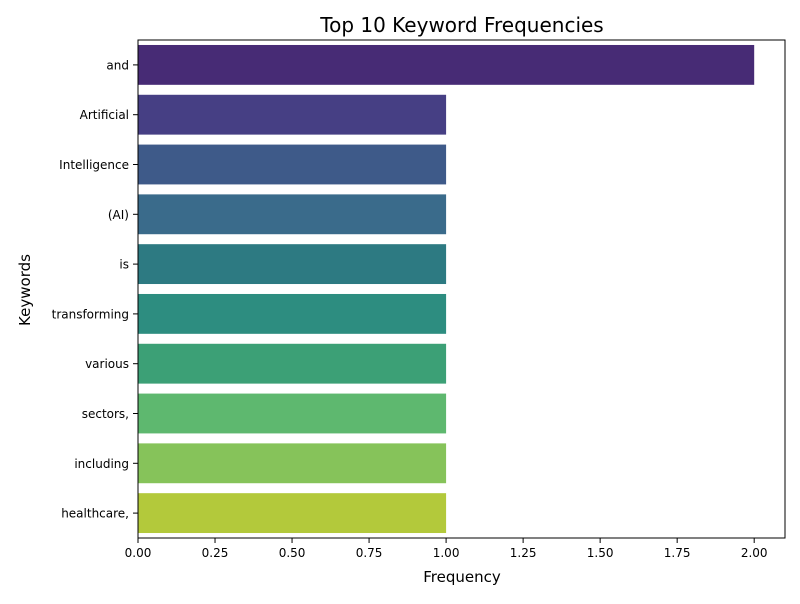 This screenshot has height=604, width=800. What do you see at coordinates (461, 25) in the screenshot?
I see `chart-title: Top 10 Keyword Frequencies` at bounding box center [461, 25].